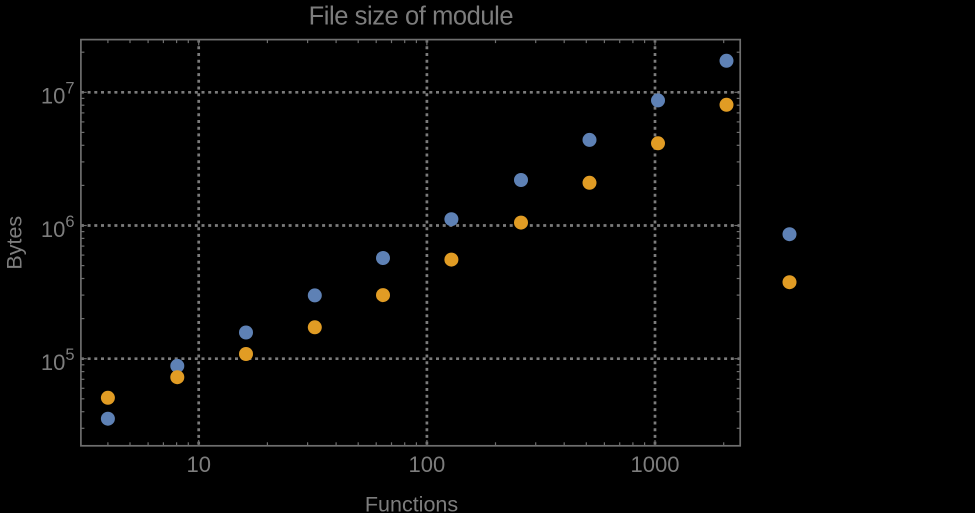 This screenshot has width=975, height=513. I want to click on svg-text: 10, so click(198, 464).